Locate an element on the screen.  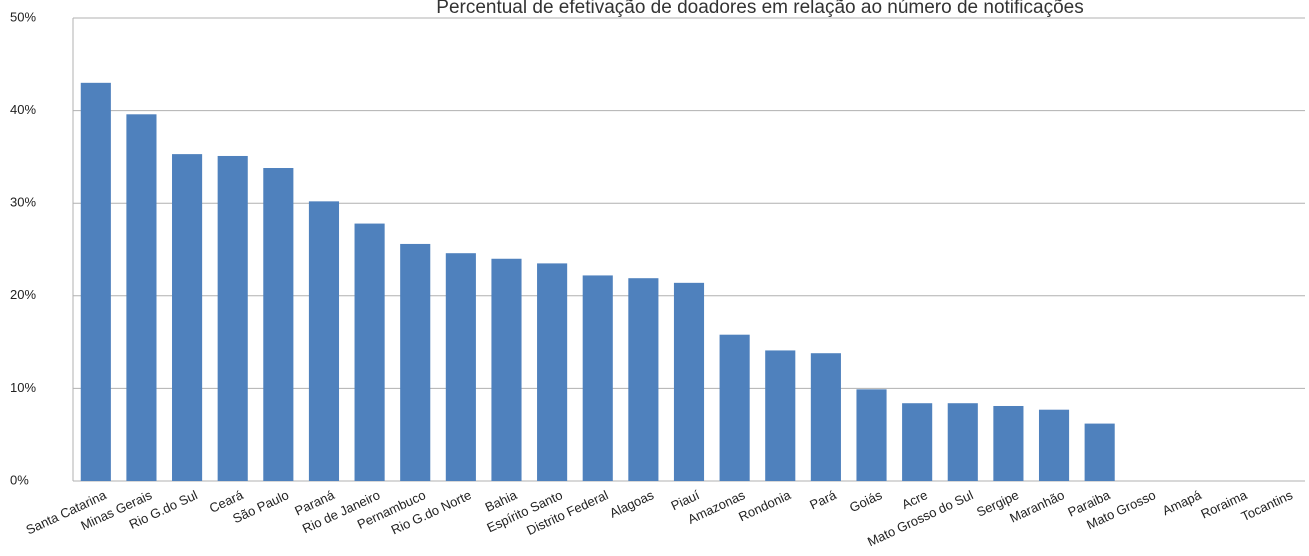
y-tick-label: 50% is located at coordinates (23, 16).